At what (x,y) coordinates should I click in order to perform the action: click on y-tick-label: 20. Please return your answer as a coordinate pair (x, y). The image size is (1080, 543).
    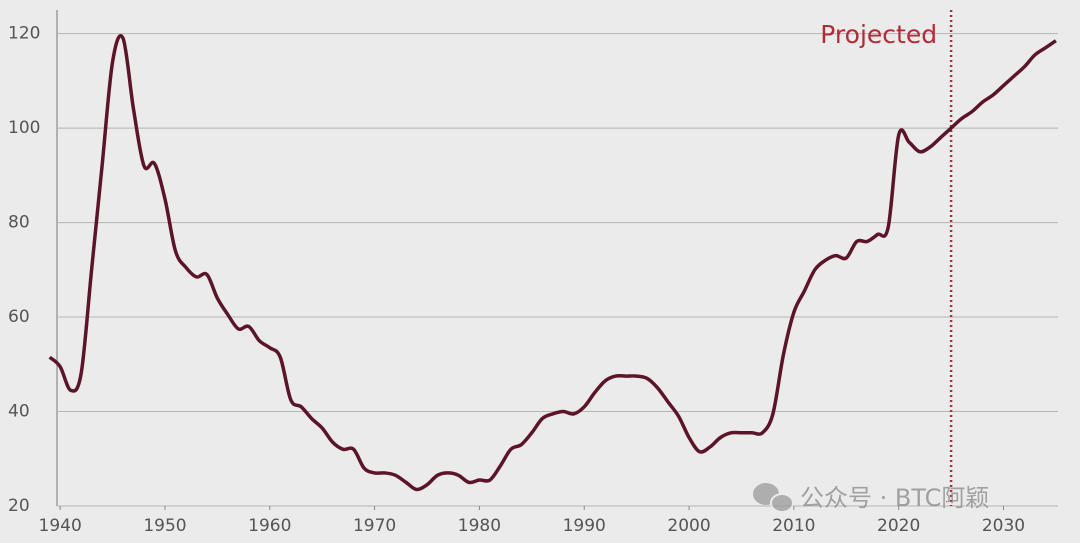
    Looking at the image, I should click on (19, 506).